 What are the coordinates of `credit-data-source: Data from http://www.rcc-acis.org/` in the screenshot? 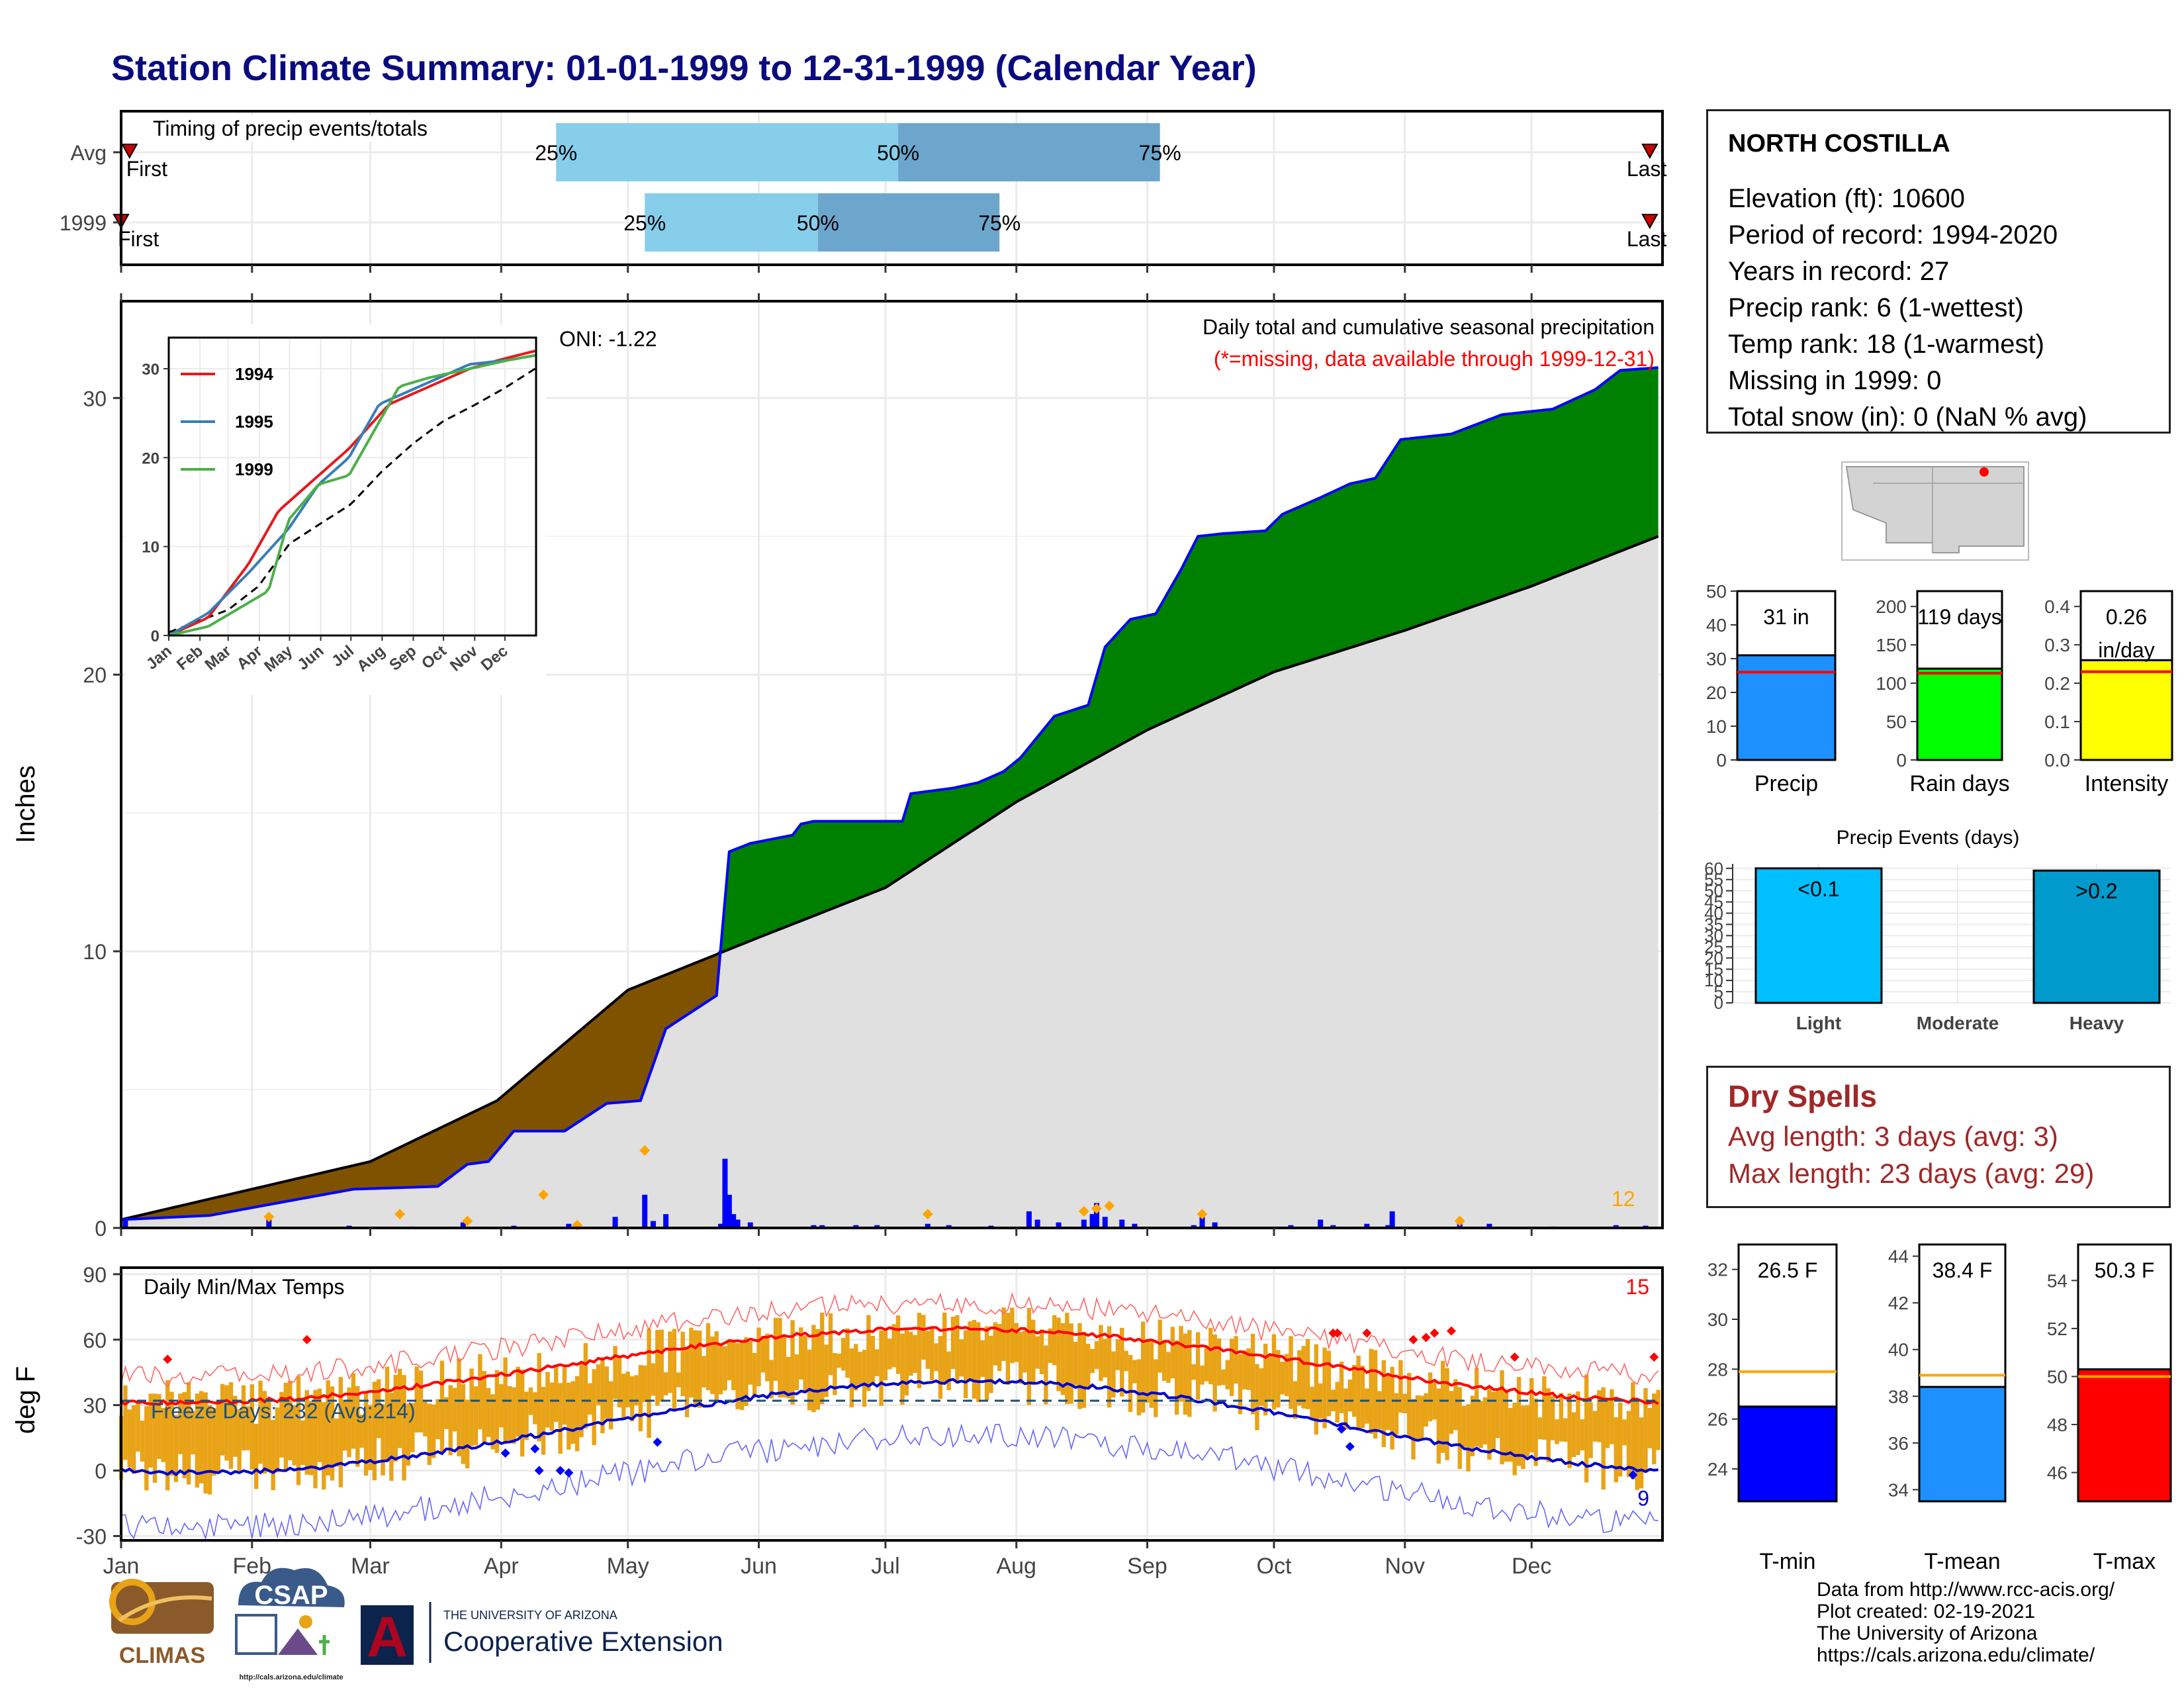 It's located at (1966, 1590).